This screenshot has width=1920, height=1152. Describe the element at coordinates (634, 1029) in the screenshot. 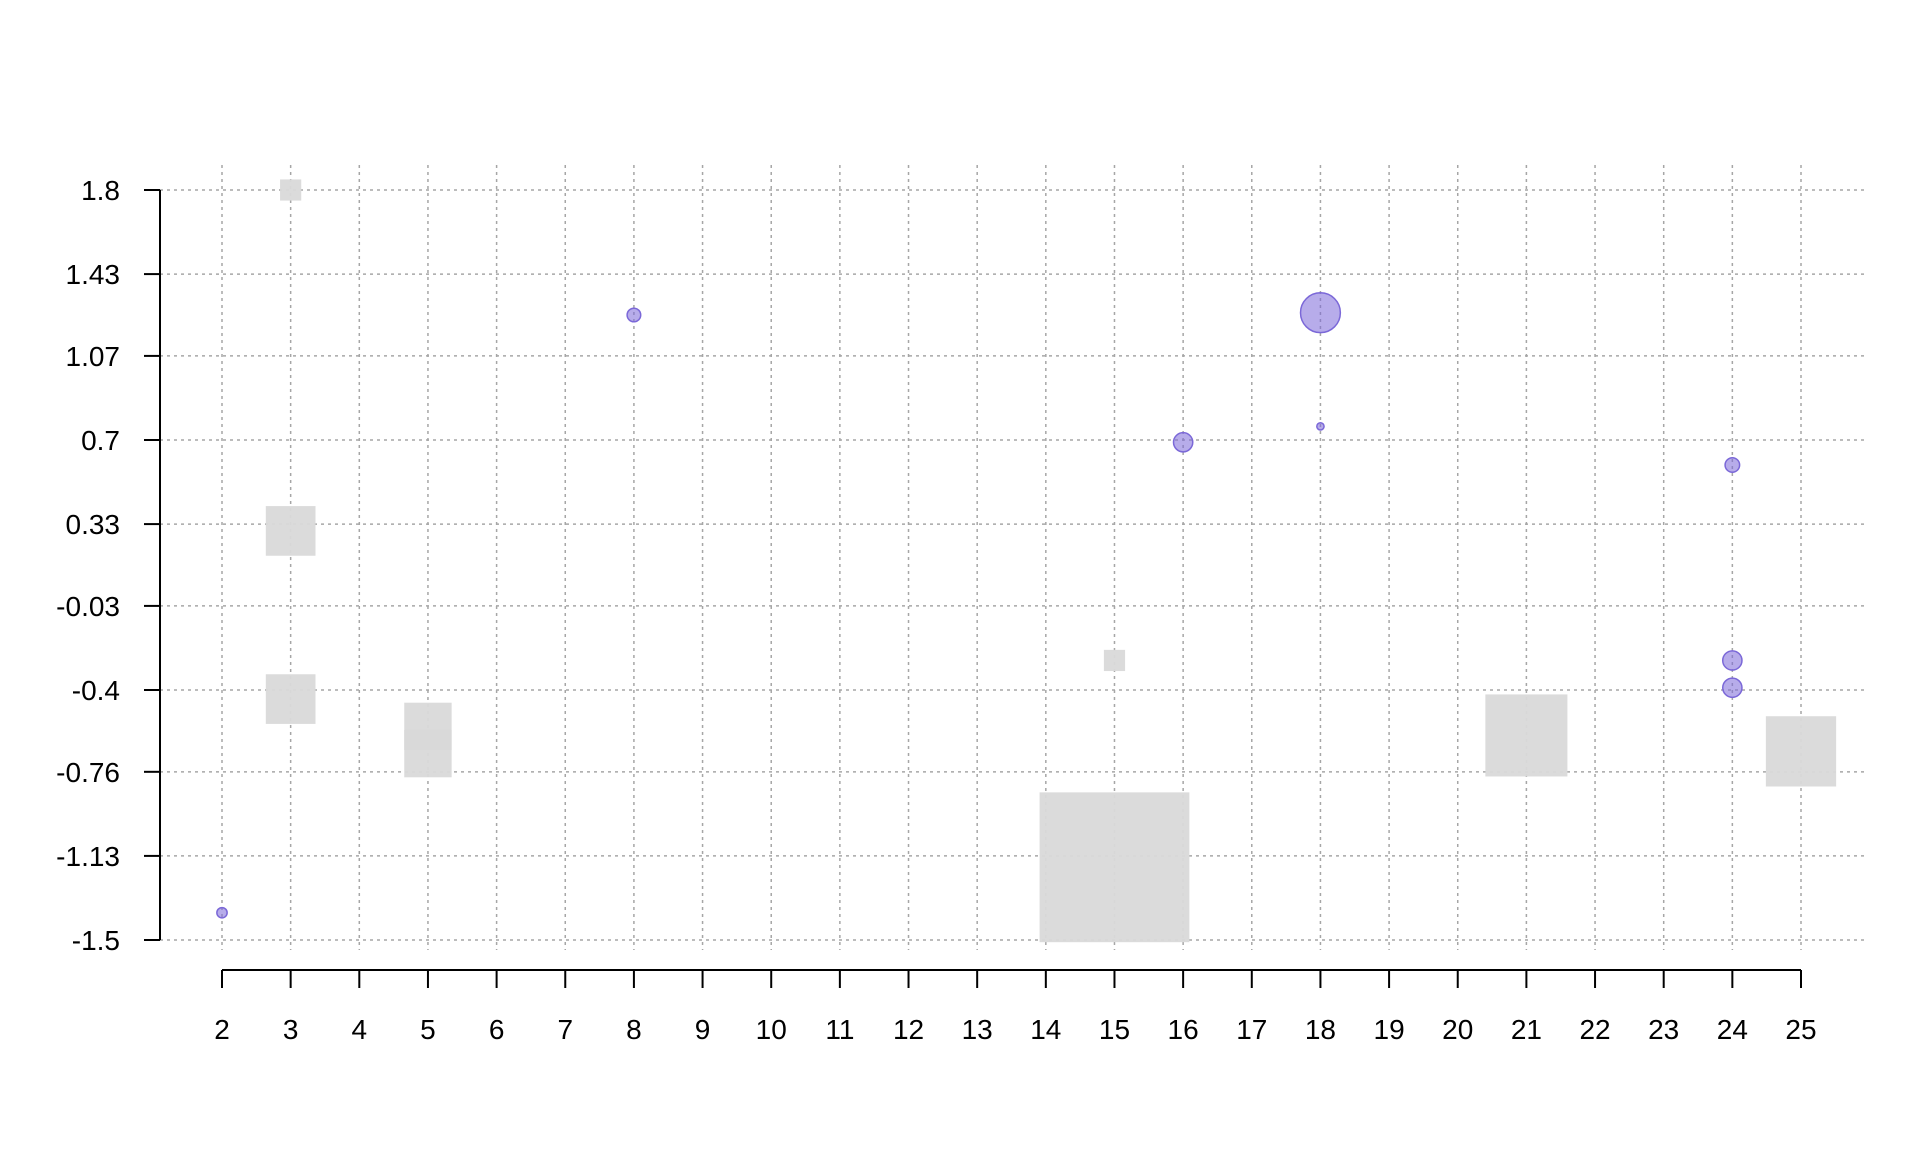

I see `x-tick-label: 8` at that location.